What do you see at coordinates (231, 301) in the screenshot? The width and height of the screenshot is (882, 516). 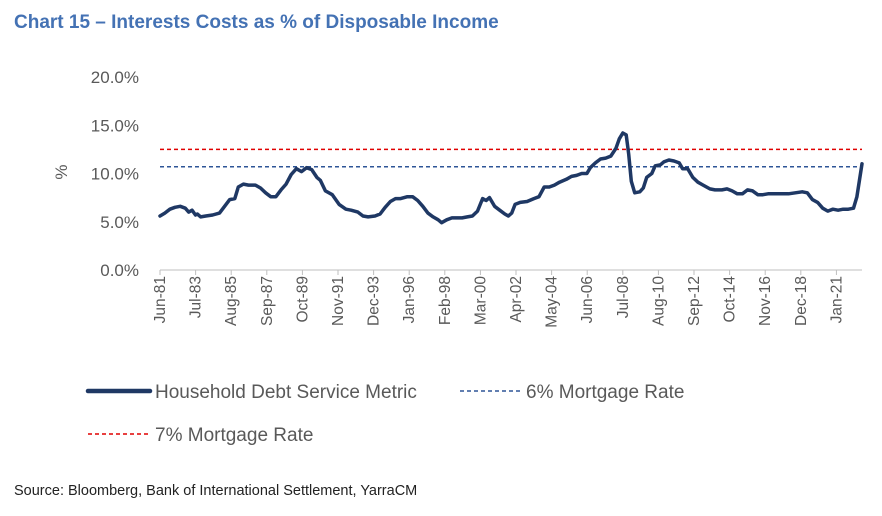 I see `x-tick-label: Aug-85` at bounding box center [231, 301].